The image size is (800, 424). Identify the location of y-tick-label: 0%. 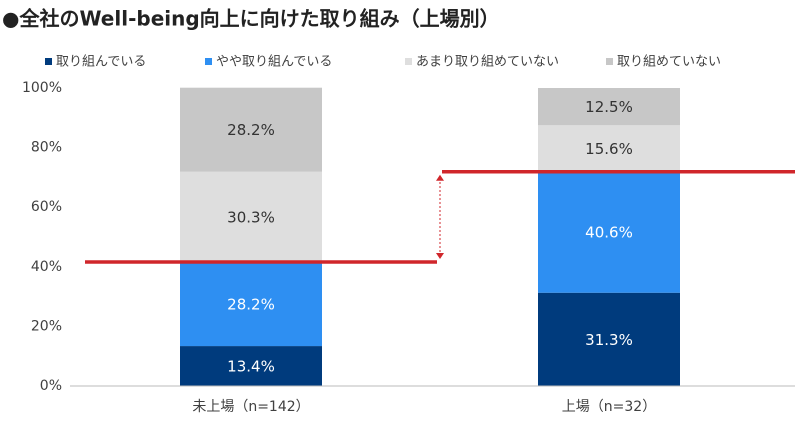
(51, 386).